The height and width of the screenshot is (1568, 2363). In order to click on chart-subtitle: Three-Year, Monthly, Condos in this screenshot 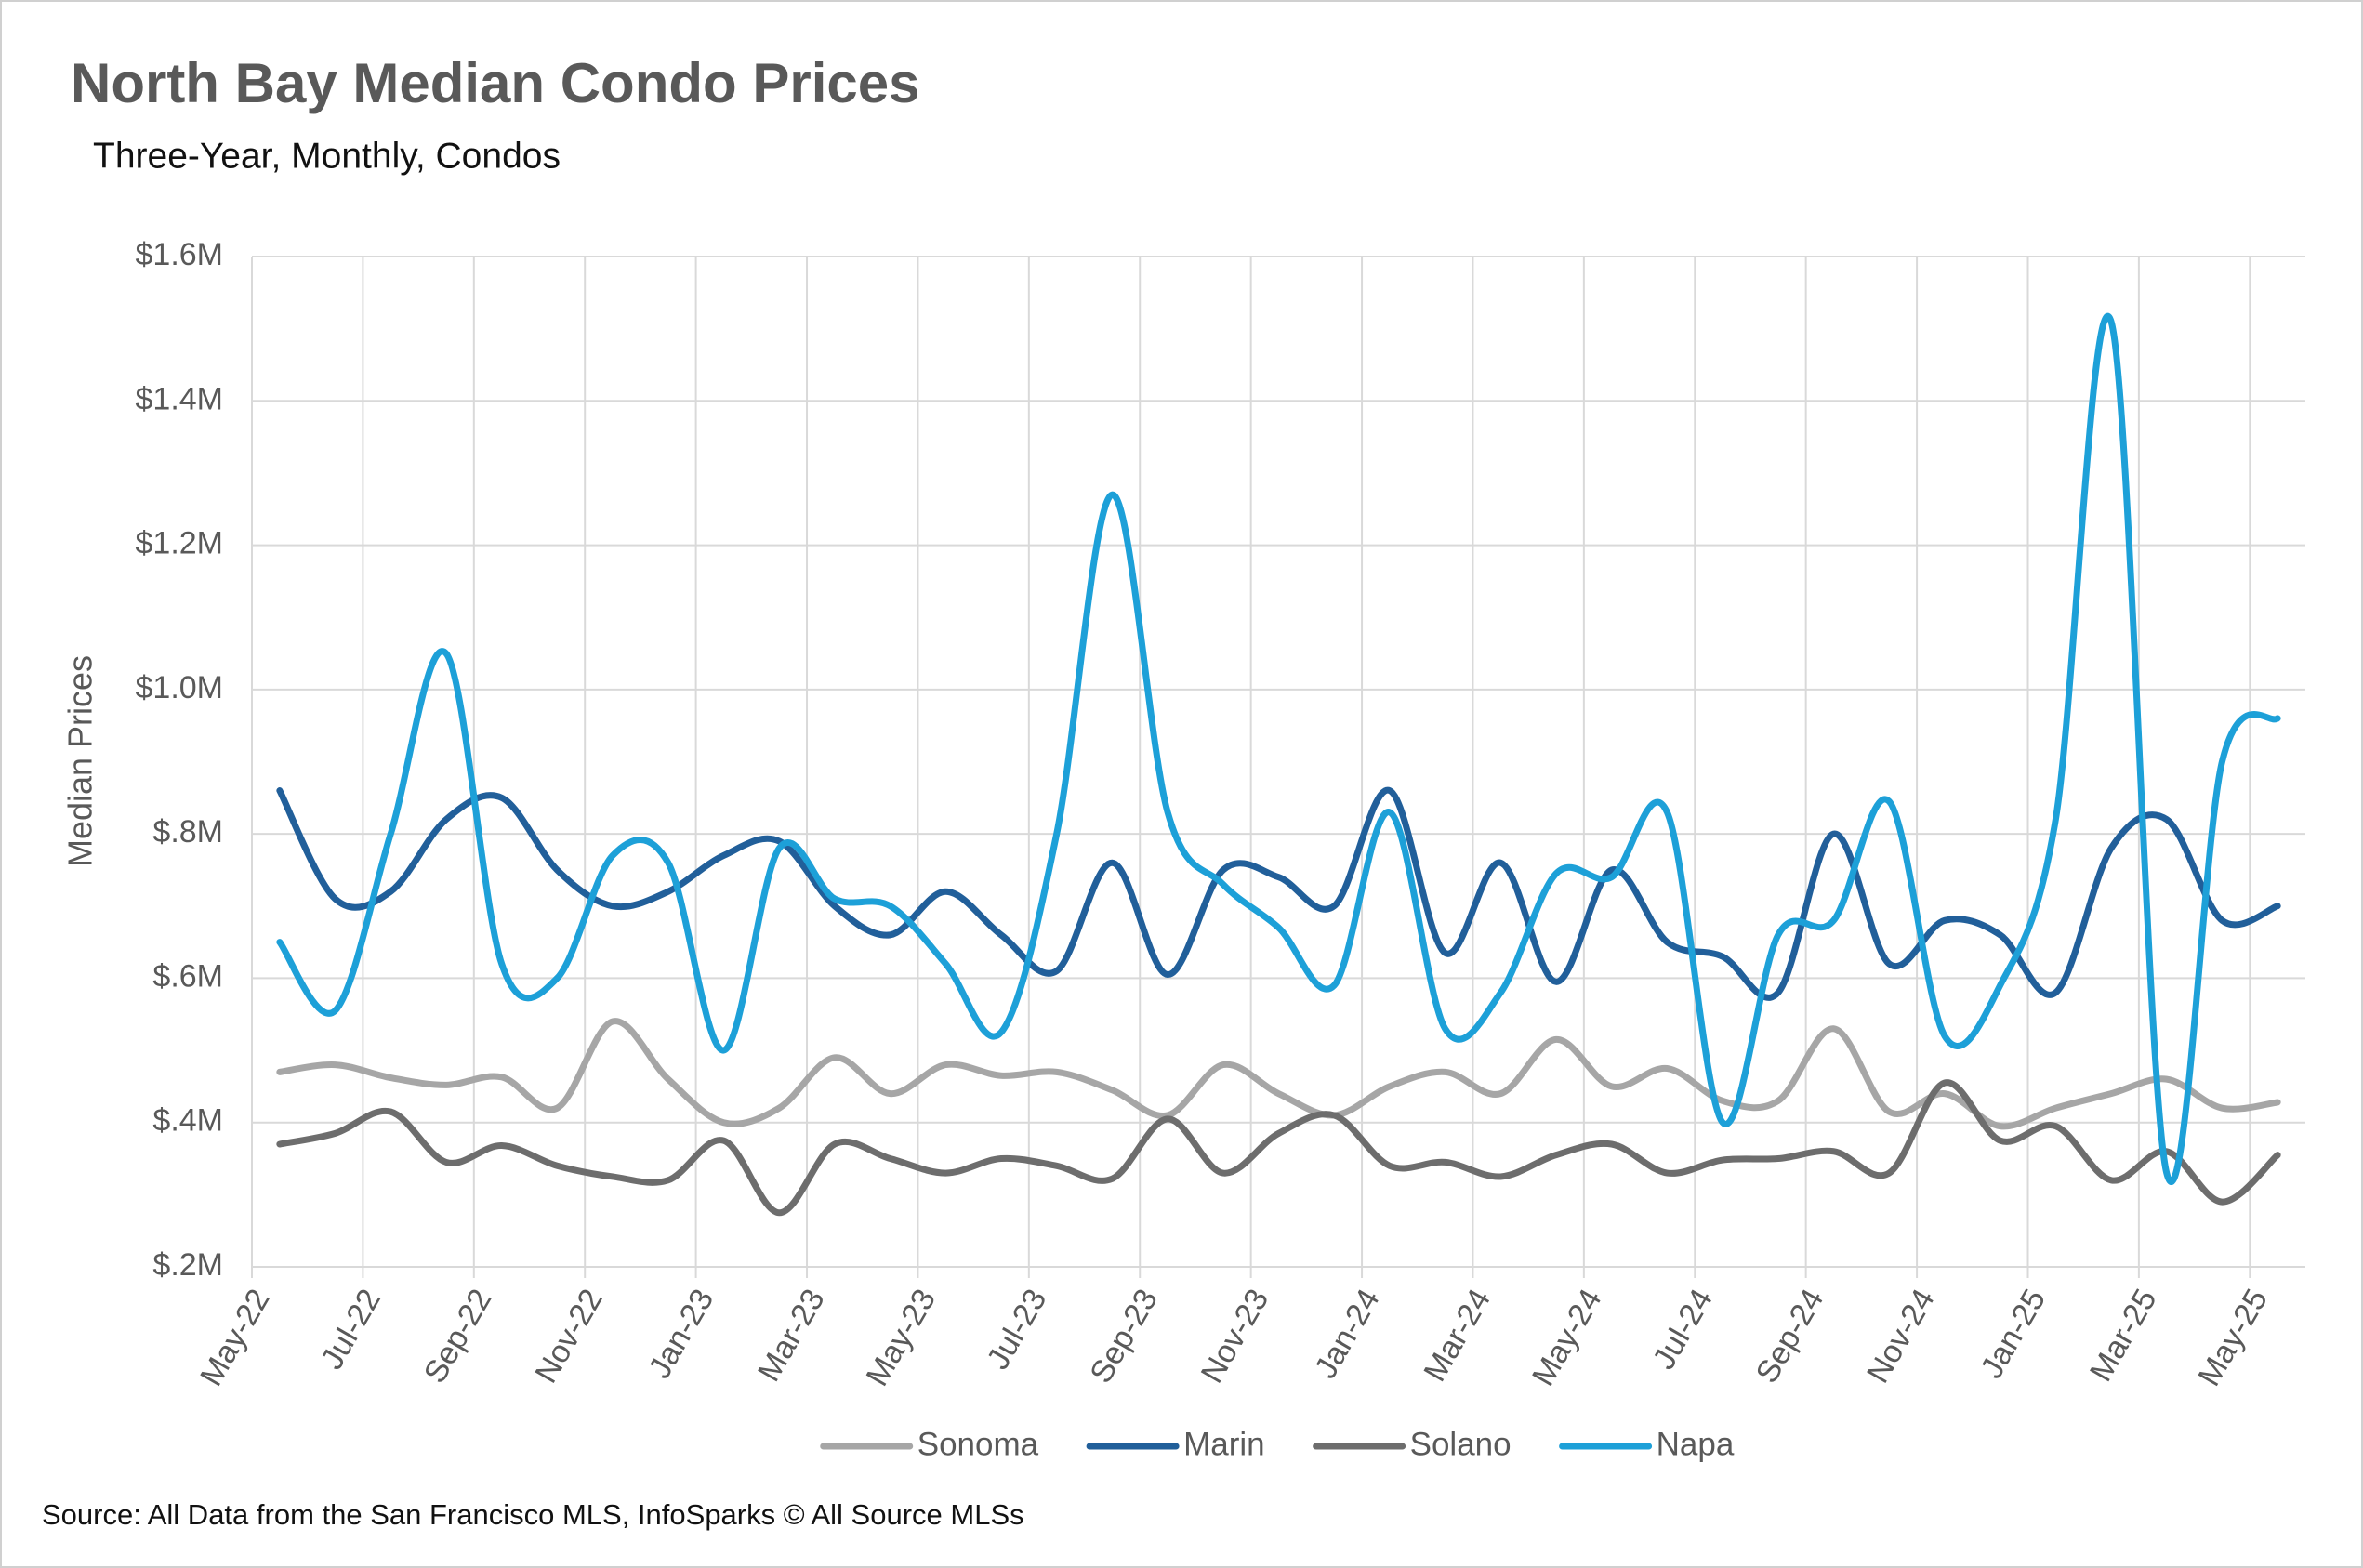, I will do `click(327, 156)`.